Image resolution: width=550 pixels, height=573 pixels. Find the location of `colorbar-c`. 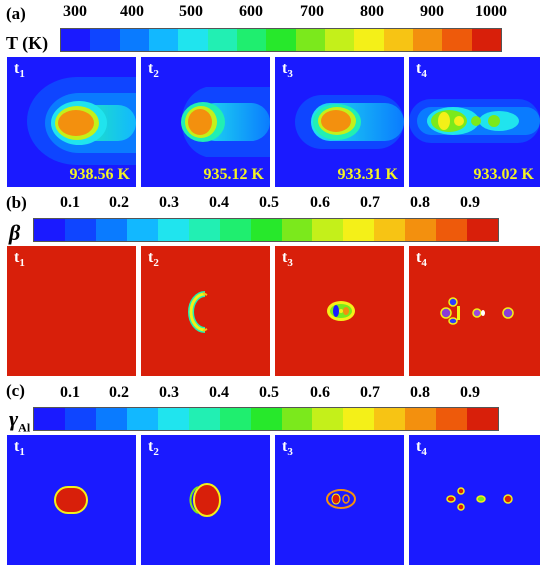

colorbar-c is located at coordinates (266, 419).